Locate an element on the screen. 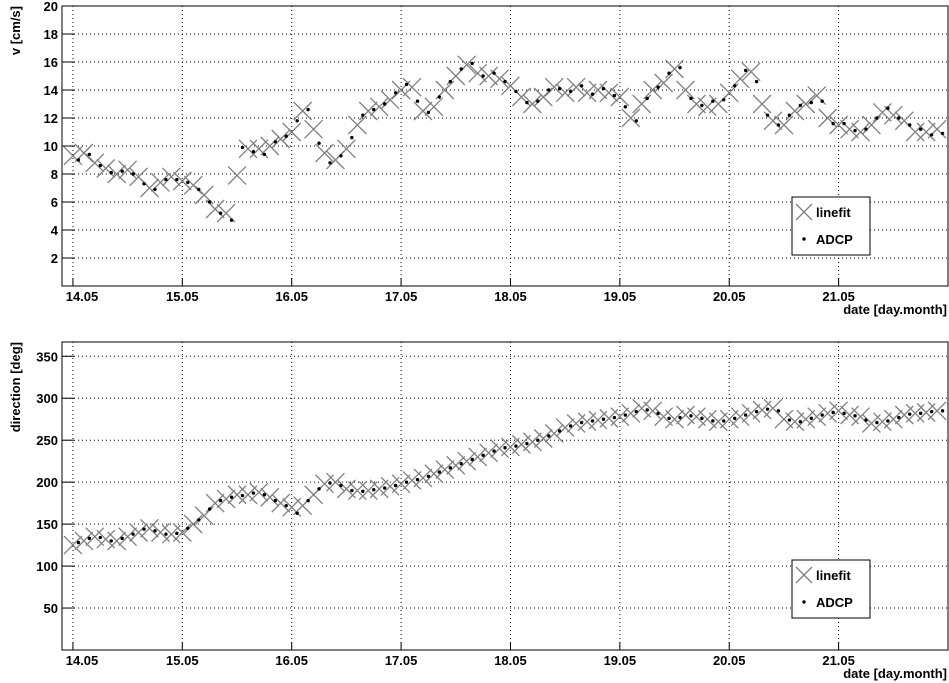 The image size is (949, 683). y-tick-label: 350 is located at coordinates (47, 356).